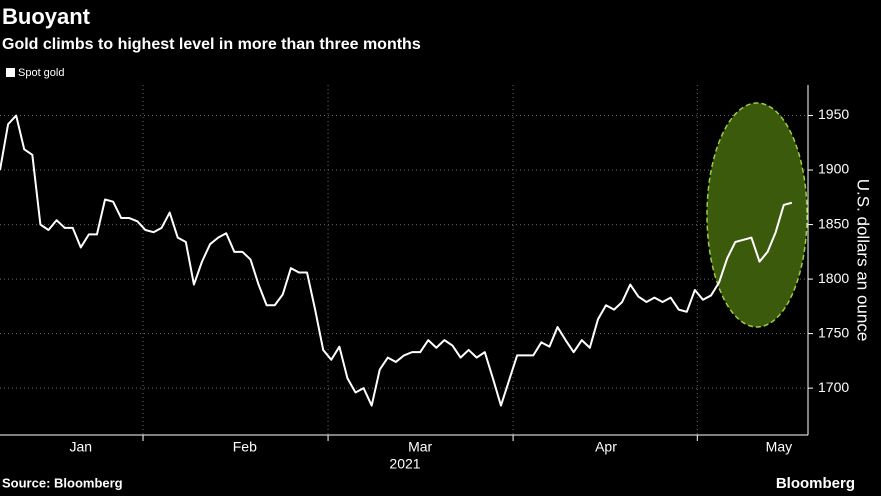 The width and height of the screenshot is (881, 496). I want to click on x-tick-label: Jan, so click(81, 447).